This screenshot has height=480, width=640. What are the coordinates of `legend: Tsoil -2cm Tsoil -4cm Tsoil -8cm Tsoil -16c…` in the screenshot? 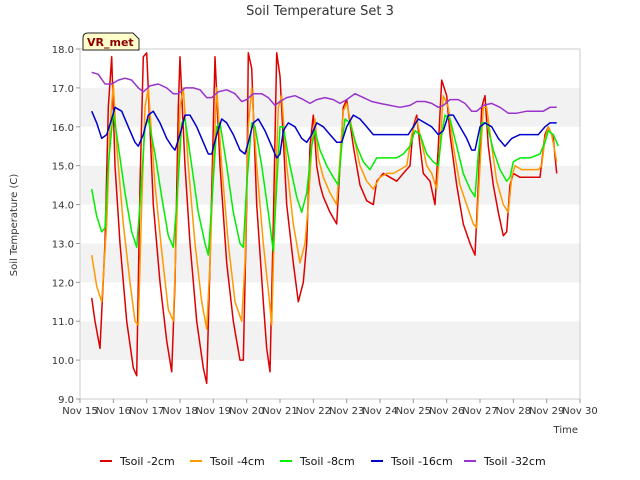 It's located at (323, 461).